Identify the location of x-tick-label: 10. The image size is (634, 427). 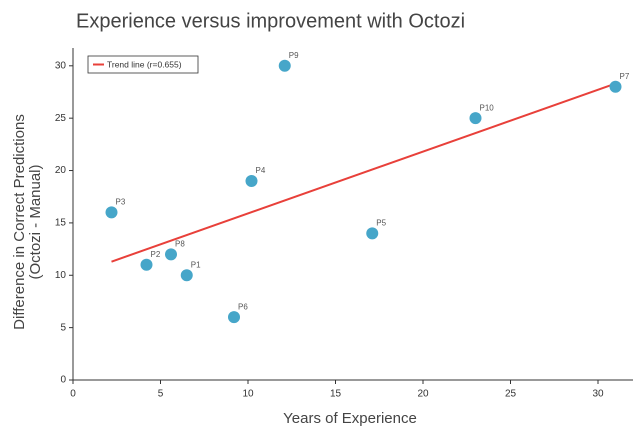
(248, 394).